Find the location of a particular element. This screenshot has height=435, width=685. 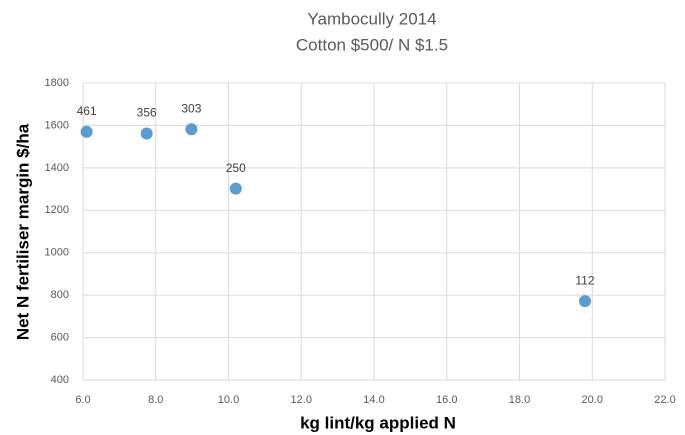

y-tick-label: 400 is located at coordinates (60, 380).